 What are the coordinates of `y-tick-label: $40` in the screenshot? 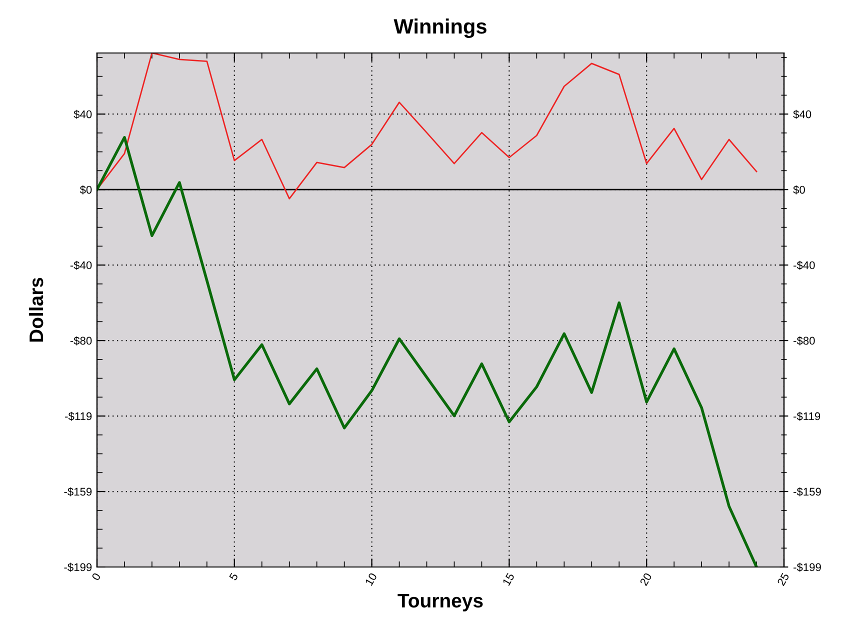 It's located at (83, 114).